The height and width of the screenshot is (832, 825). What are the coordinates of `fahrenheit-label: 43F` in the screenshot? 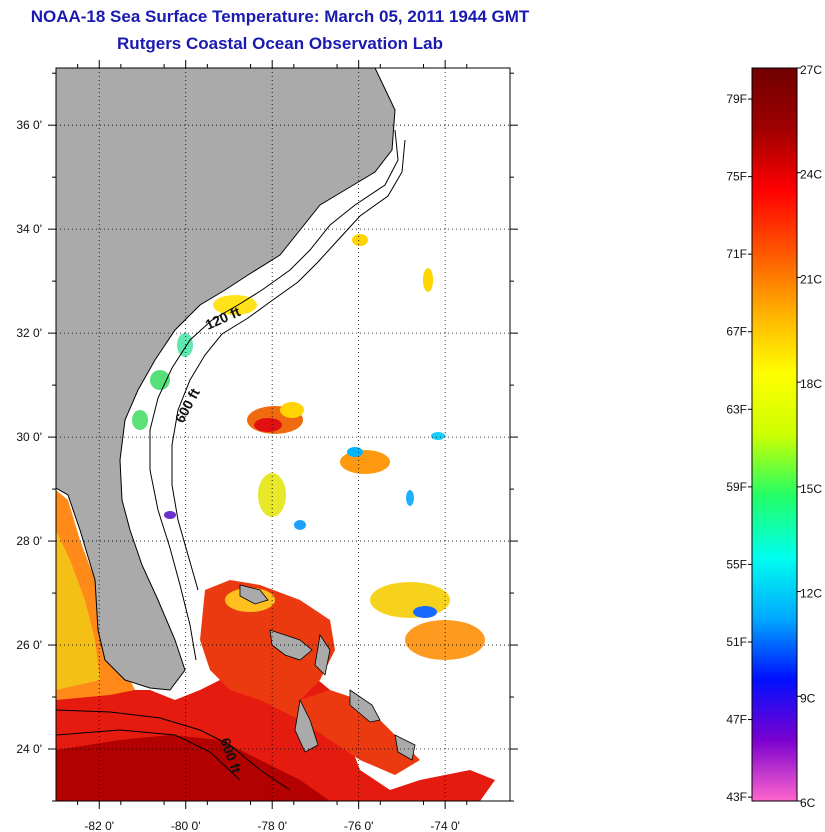 It's located at (736, 797).